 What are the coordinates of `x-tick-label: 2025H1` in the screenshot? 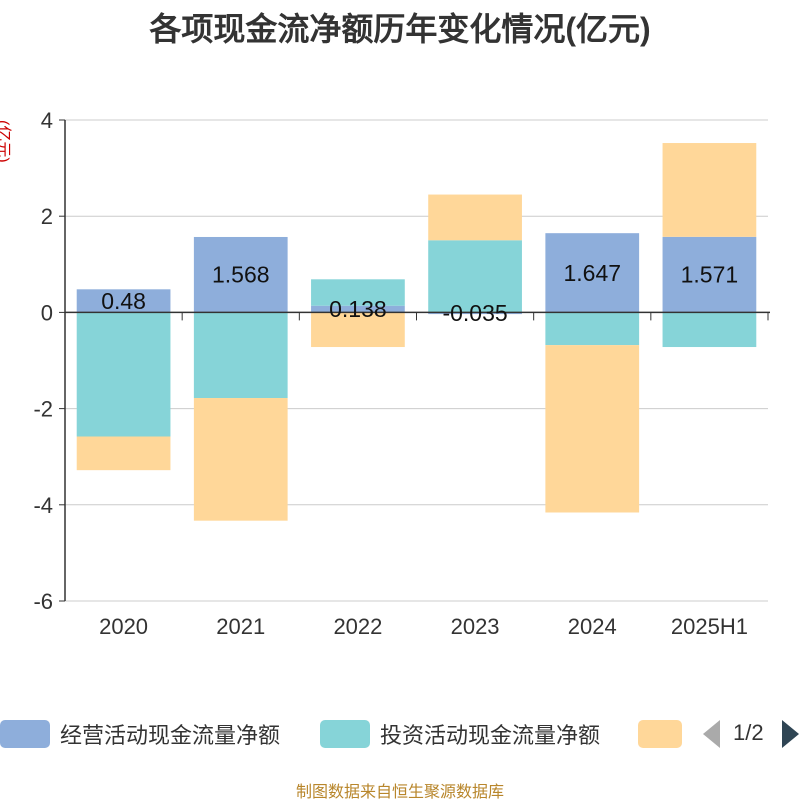 It's located at (709, 626).